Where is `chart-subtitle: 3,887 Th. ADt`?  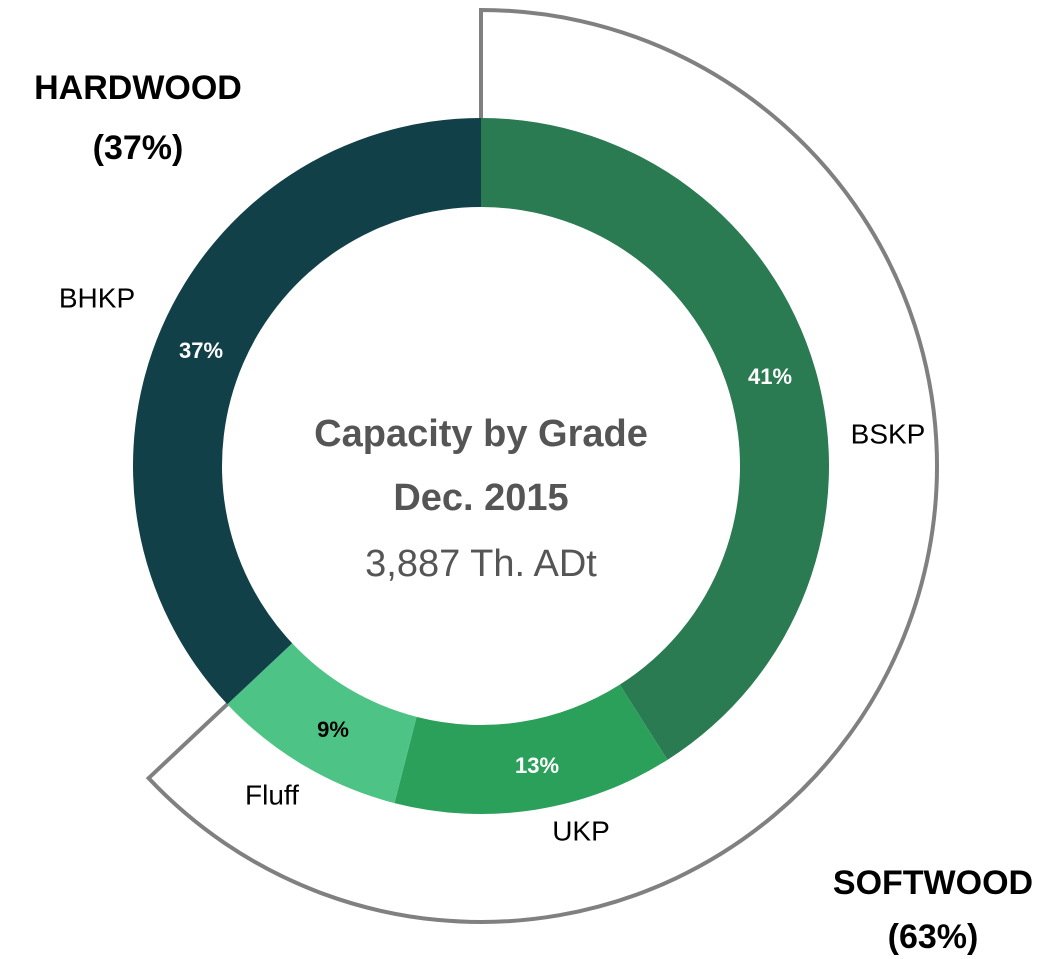 chart-subtitle: 3,887 Th. ADt is located at coordinates (481, 564).